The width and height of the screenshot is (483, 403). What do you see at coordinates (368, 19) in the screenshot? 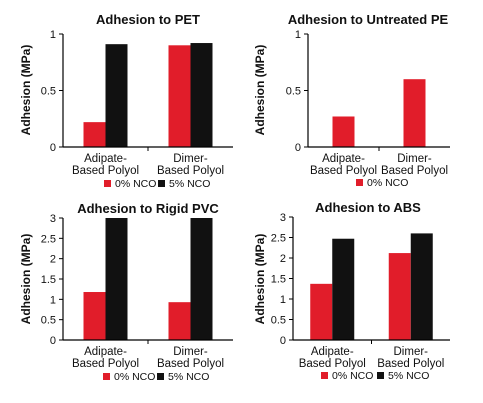
I see `chart-title: Adhesion to Untreated PE` at bounding box center [368, 19].